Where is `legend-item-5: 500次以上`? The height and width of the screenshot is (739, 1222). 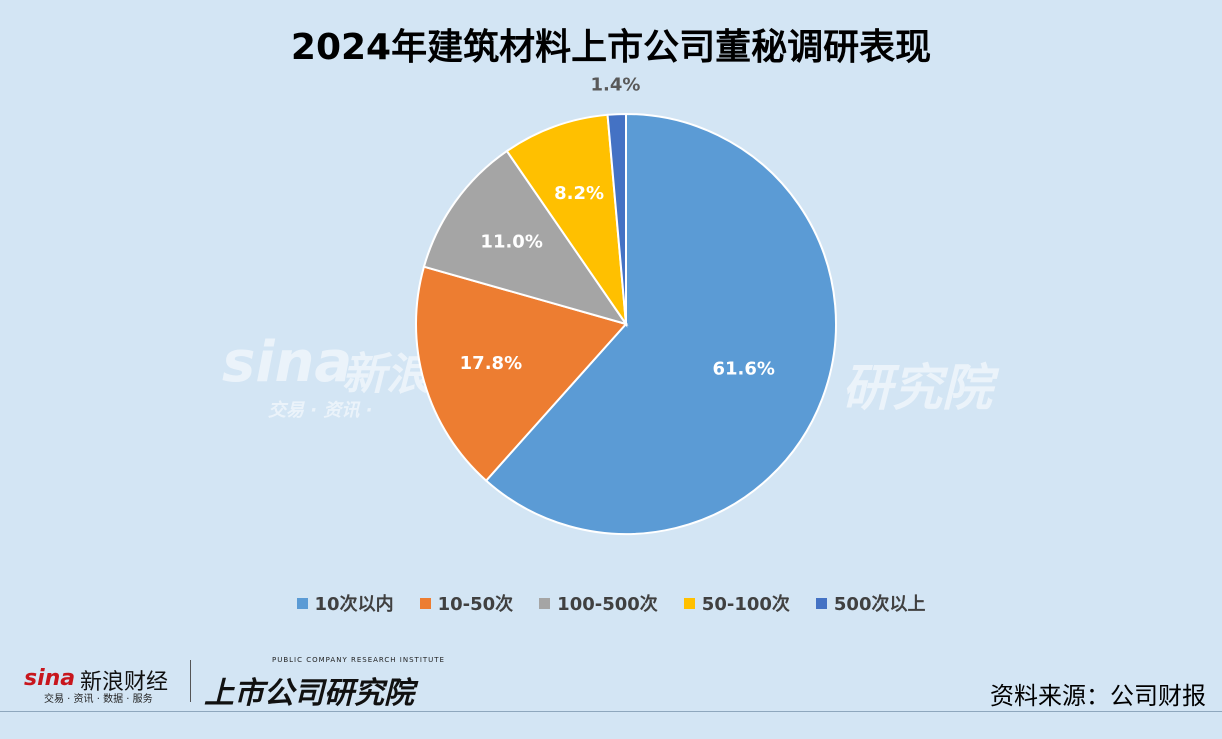
legend-item-5: 500次以上 is located at coordinates (870, 603).